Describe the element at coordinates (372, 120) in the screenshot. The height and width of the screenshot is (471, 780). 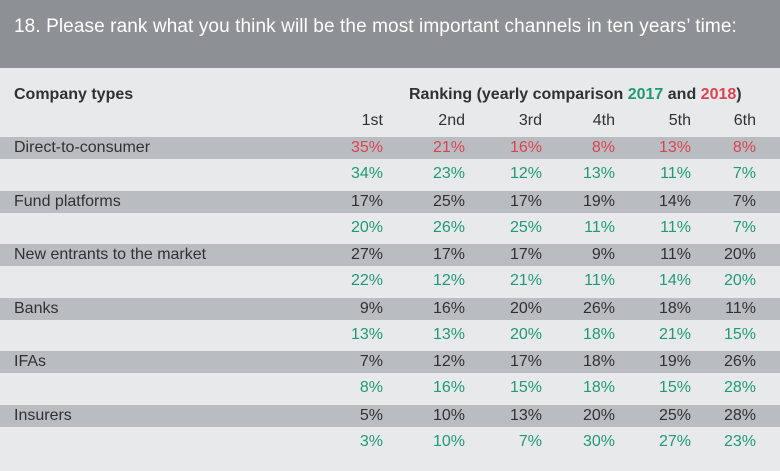
I see `column-header-1st: 1st` at that location.